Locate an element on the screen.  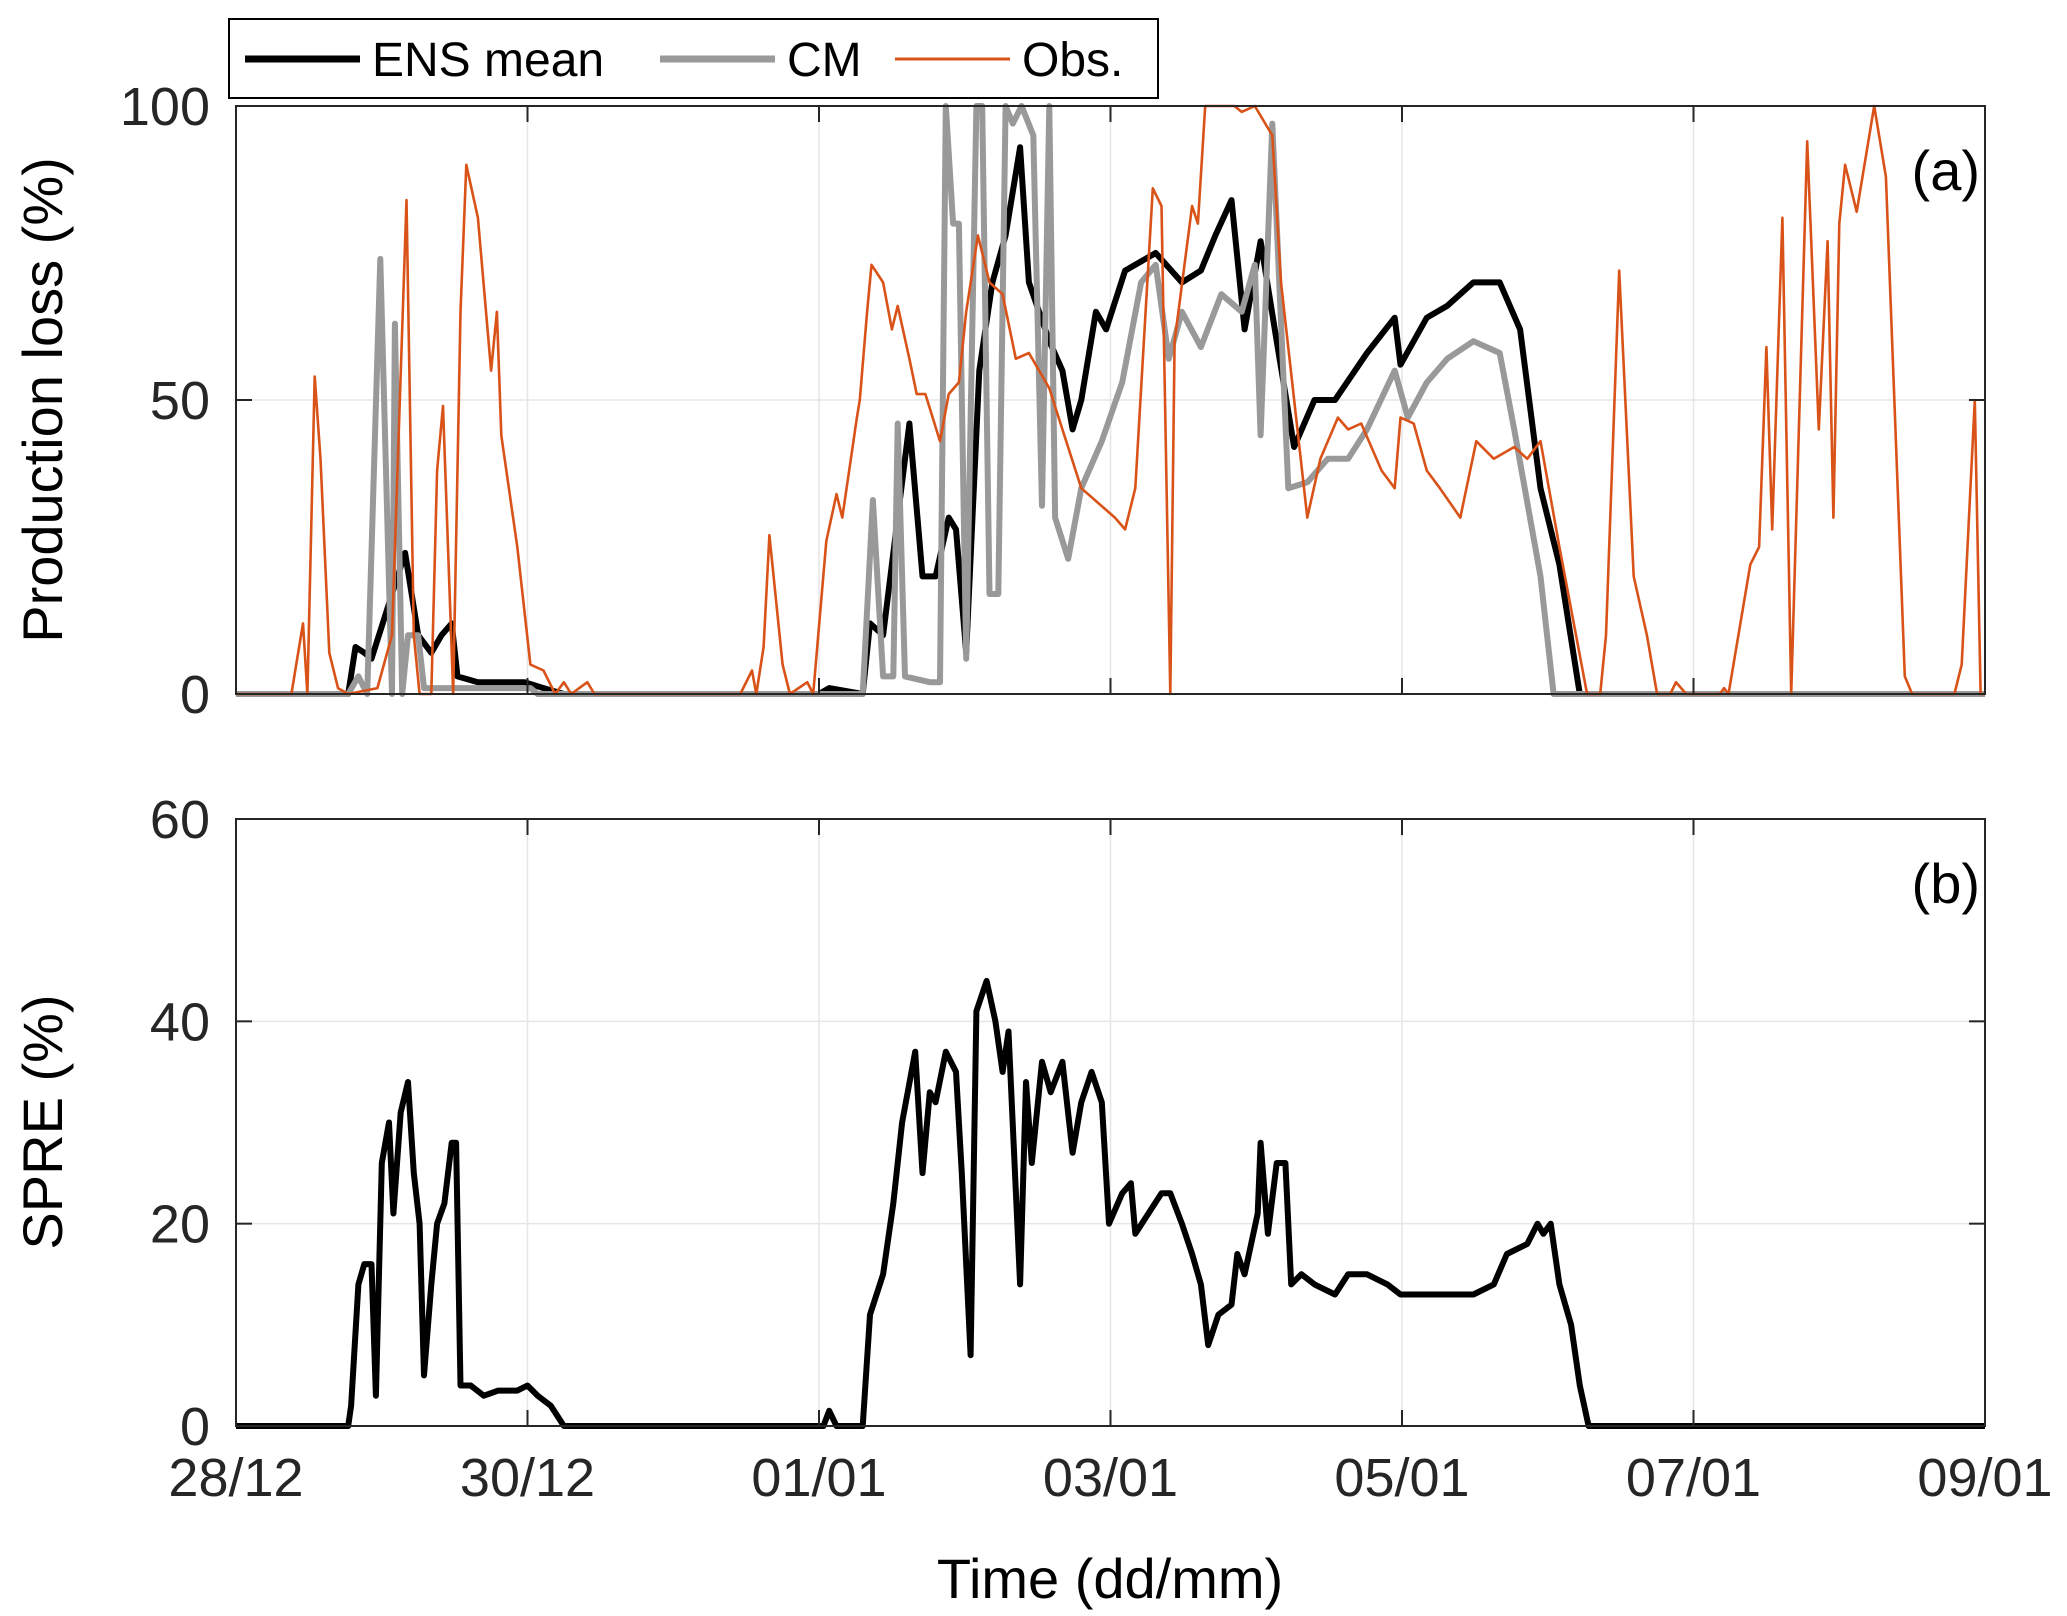
x-tick-label: 05/01 is located at coordinates (1401, 1478).